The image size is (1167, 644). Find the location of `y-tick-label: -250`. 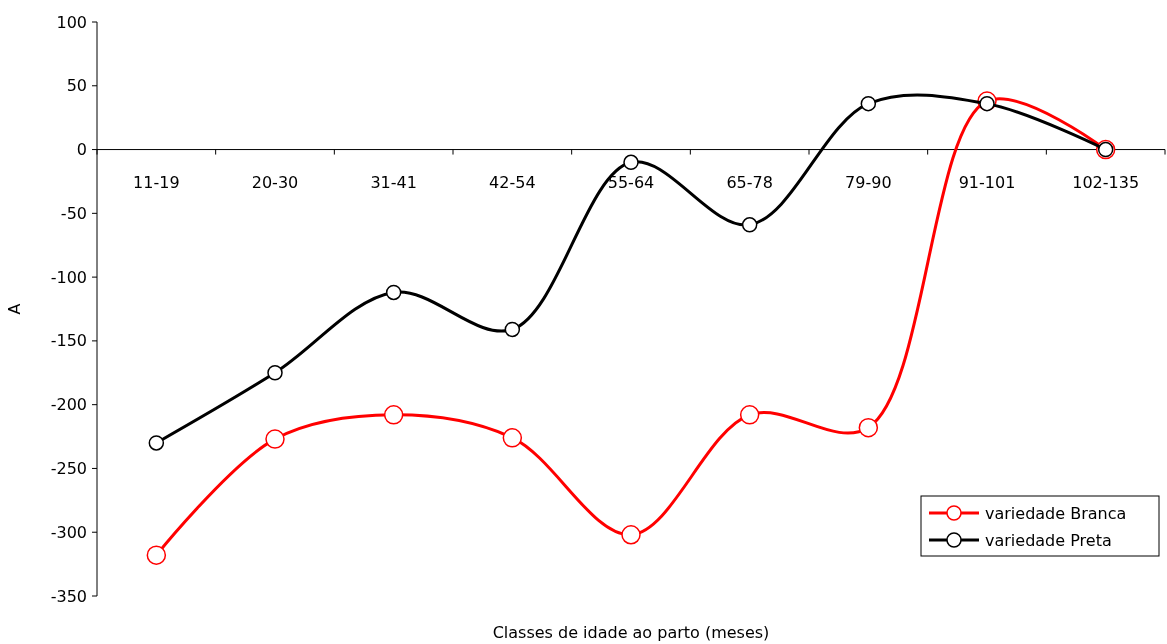

y-tick-label: -250 is located at coordinates (68, 469).